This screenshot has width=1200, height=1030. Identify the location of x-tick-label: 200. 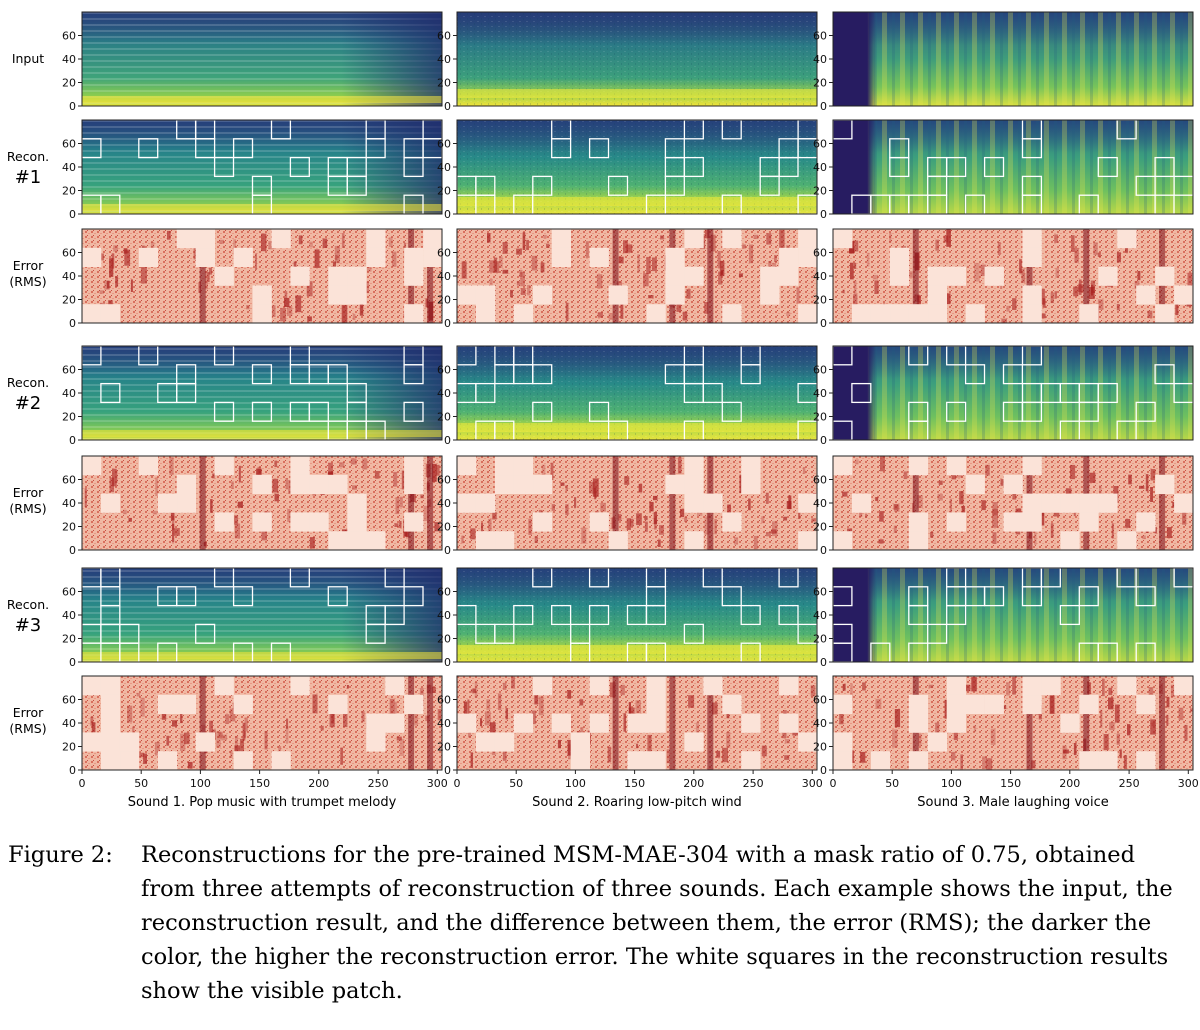
(318, 783).